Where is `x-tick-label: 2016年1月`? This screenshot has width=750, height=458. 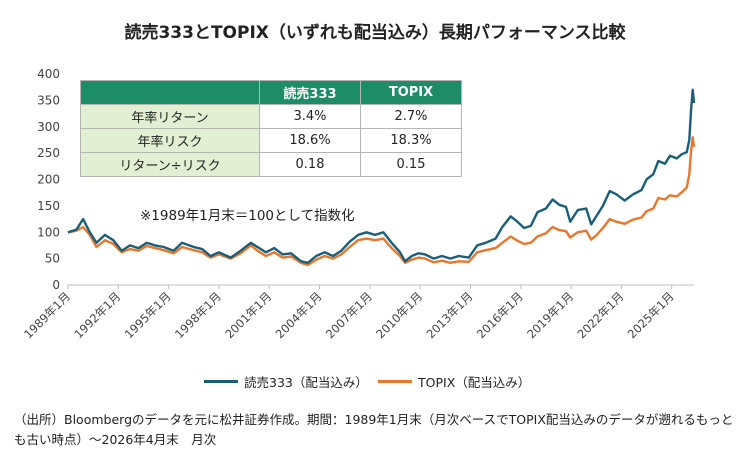
x-tick-label: 2016年1月 is located at coordinates (500, 315).